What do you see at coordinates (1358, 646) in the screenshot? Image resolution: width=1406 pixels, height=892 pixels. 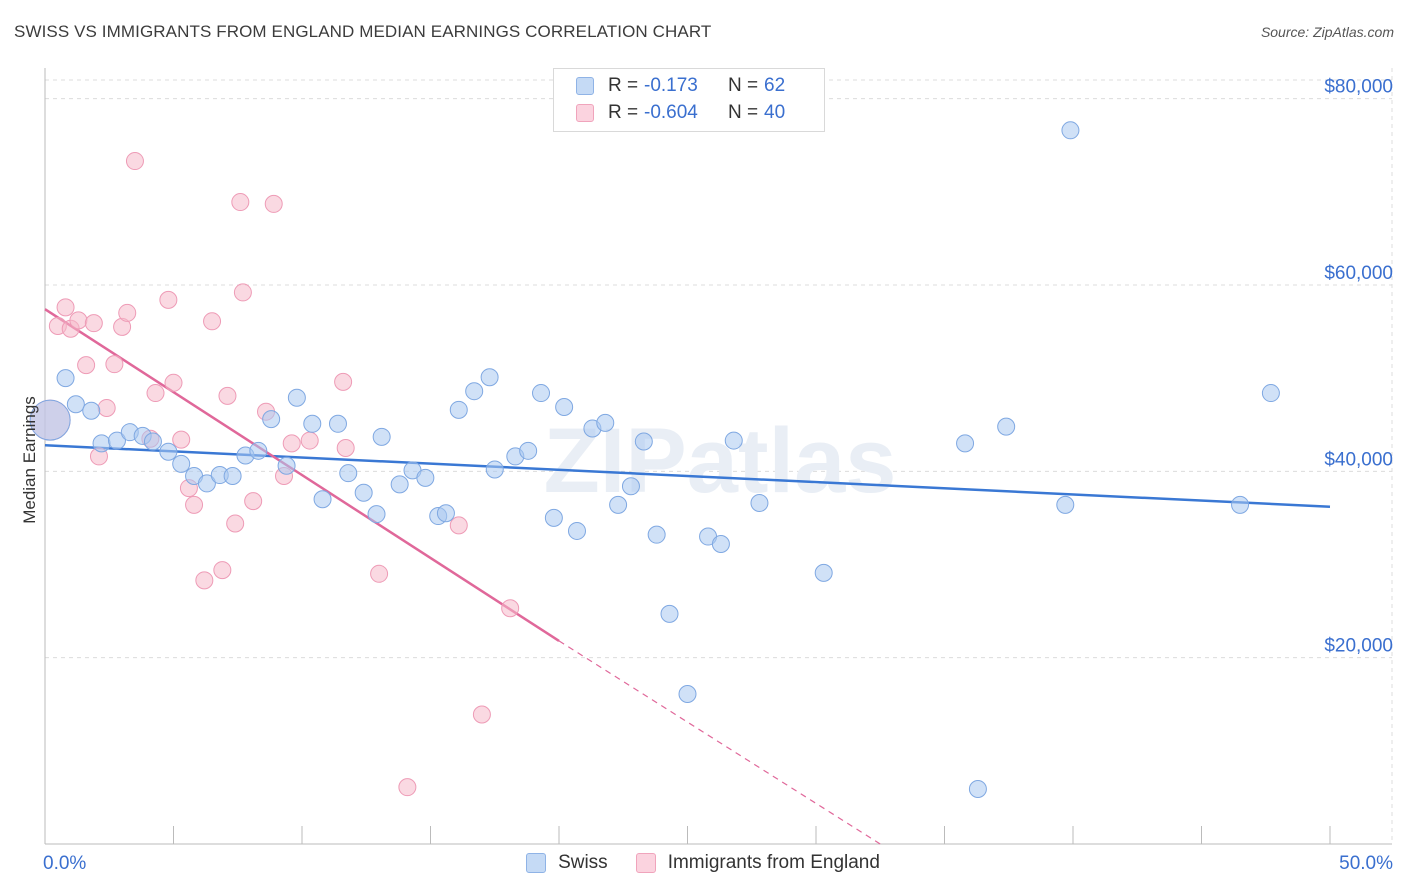 I see `y-tick-label: $20,000` at bounding box center [1358, 646].